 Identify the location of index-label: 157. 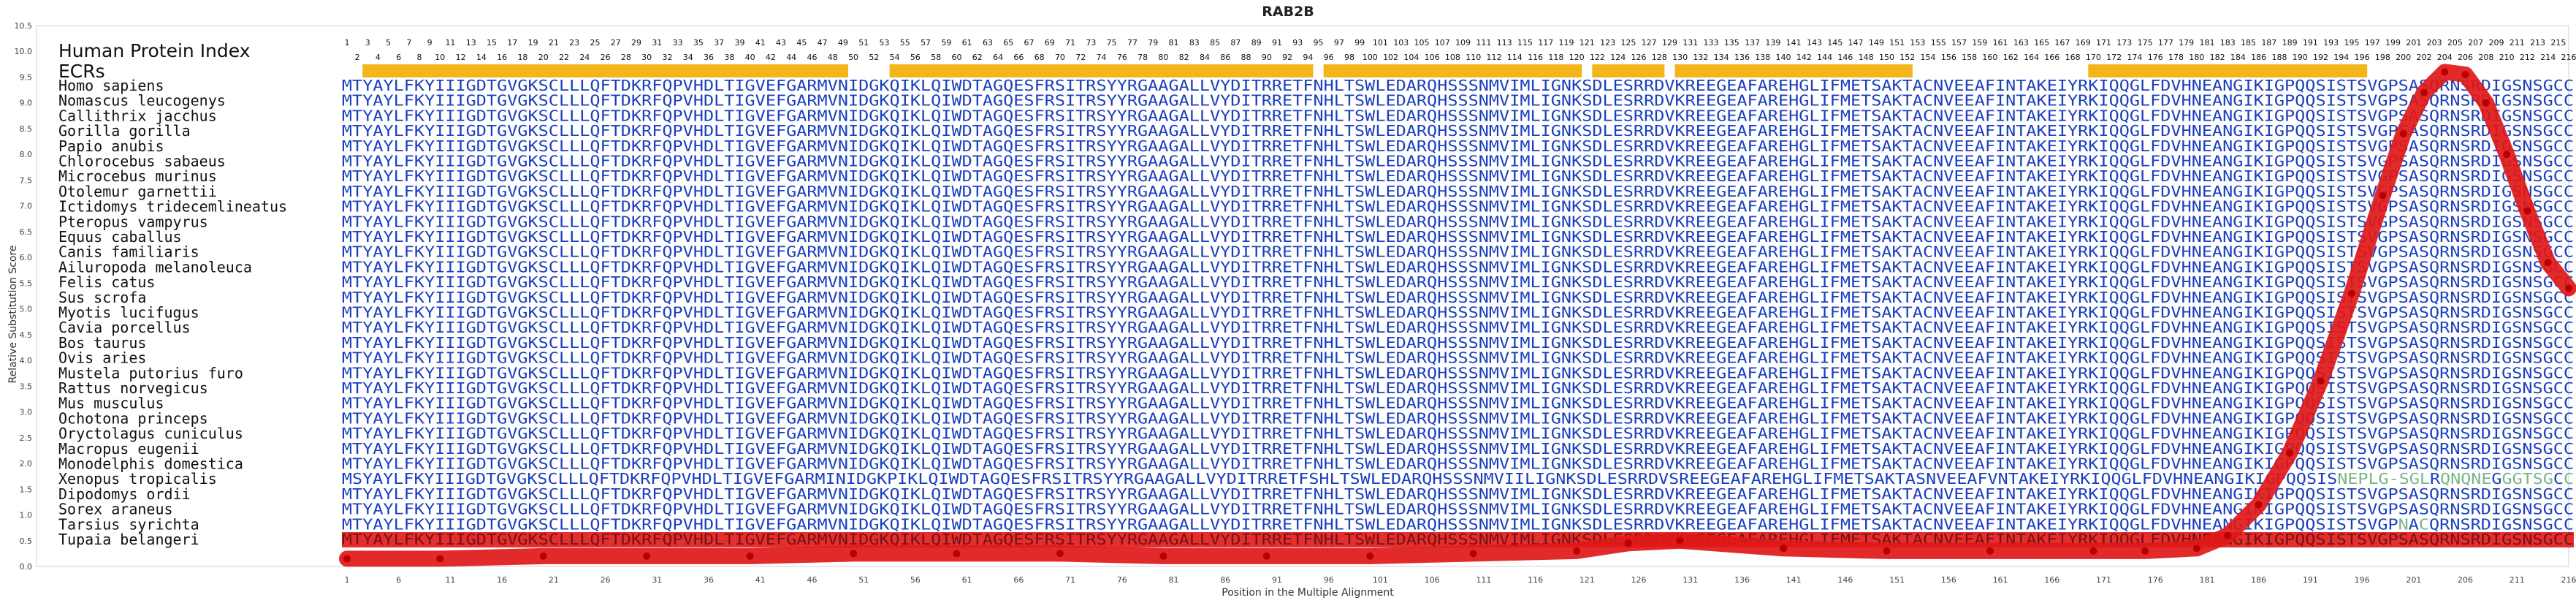
(1959, 43).